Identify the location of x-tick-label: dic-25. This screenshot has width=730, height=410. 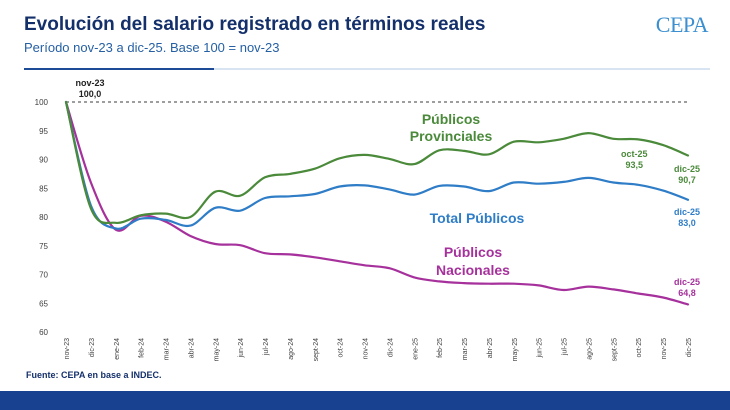
(689, 347).